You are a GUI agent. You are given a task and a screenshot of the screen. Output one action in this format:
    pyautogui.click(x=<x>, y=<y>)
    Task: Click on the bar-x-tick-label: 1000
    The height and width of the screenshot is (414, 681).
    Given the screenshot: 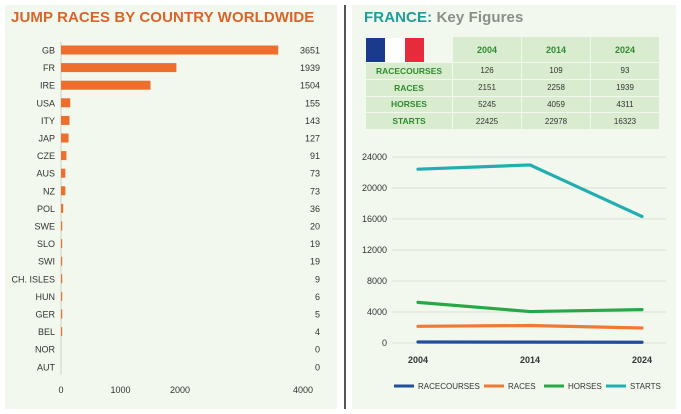 What is the action you would take?
    pyautogui.click(x=120, y=390)
    